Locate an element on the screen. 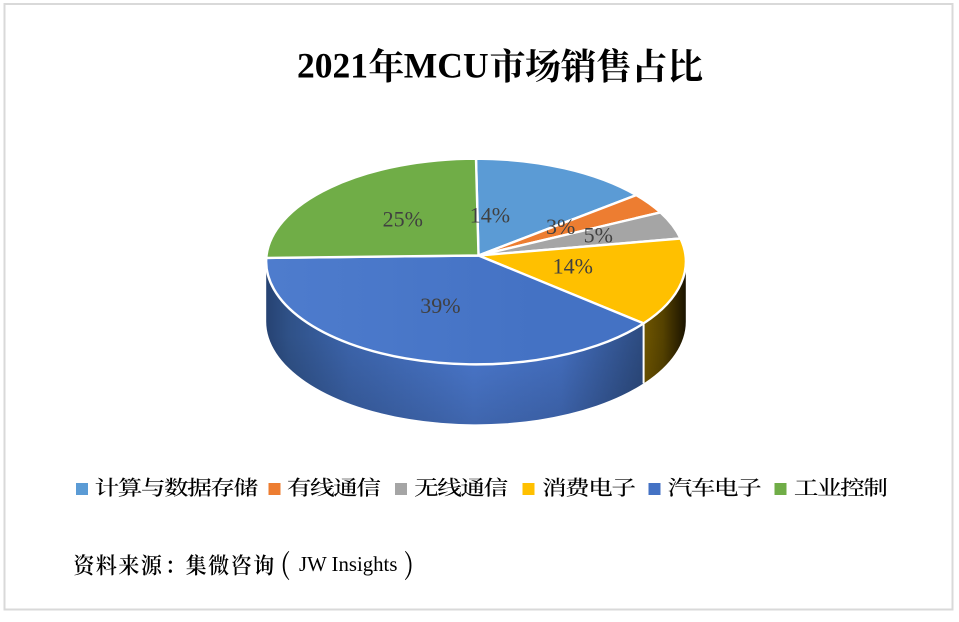 This screenshot has width=959, height=622. svg-text: 2021 is located at coordinates (332, 65).